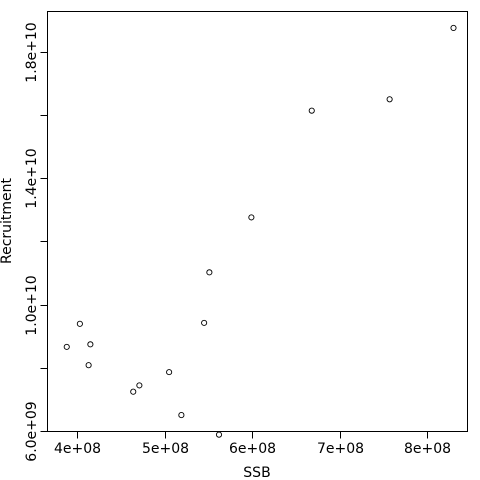 The width and height of the screenshot is (480, 480). Describe the element at coordinates (36, 242) in the screenshot. I see `y-axis: 6.0e+09 1.0e+10 1.4e+10 1.8e+10` at that location.